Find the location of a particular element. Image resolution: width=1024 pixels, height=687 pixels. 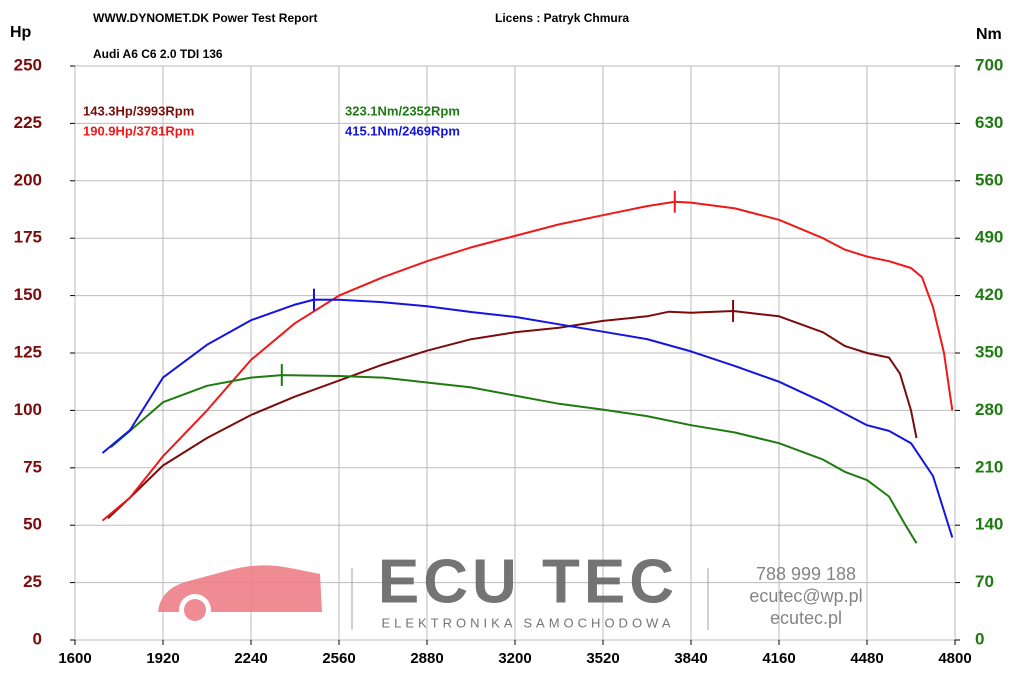

x-tick-label: 4160 is located at coordinates (778, 658).